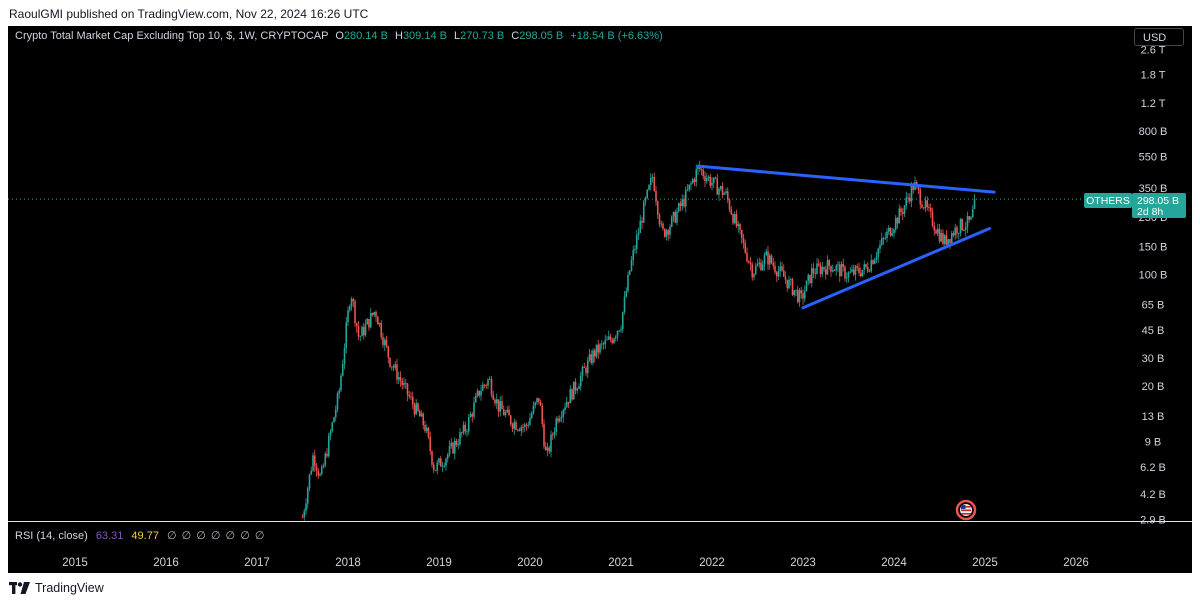  I want to click on y-tick-label: 1.8 T, so click(1153, 76).